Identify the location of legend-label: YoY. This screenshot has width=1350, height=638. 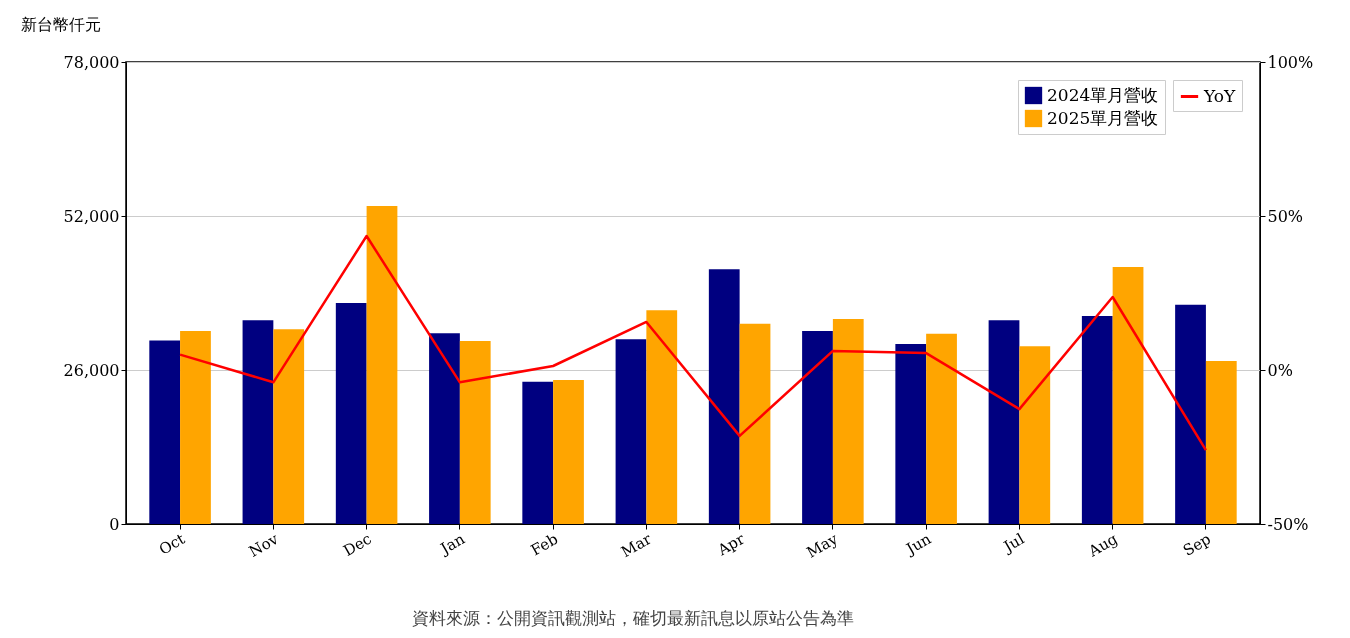
(1219, 95).